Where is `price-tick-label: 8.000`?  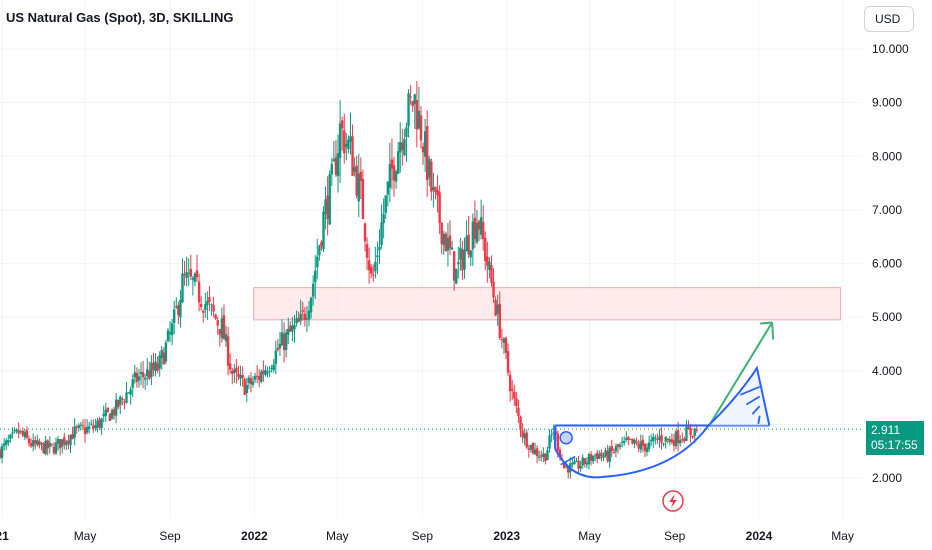
price-tick-label: 8.000 is located at coordinates (887, 156).